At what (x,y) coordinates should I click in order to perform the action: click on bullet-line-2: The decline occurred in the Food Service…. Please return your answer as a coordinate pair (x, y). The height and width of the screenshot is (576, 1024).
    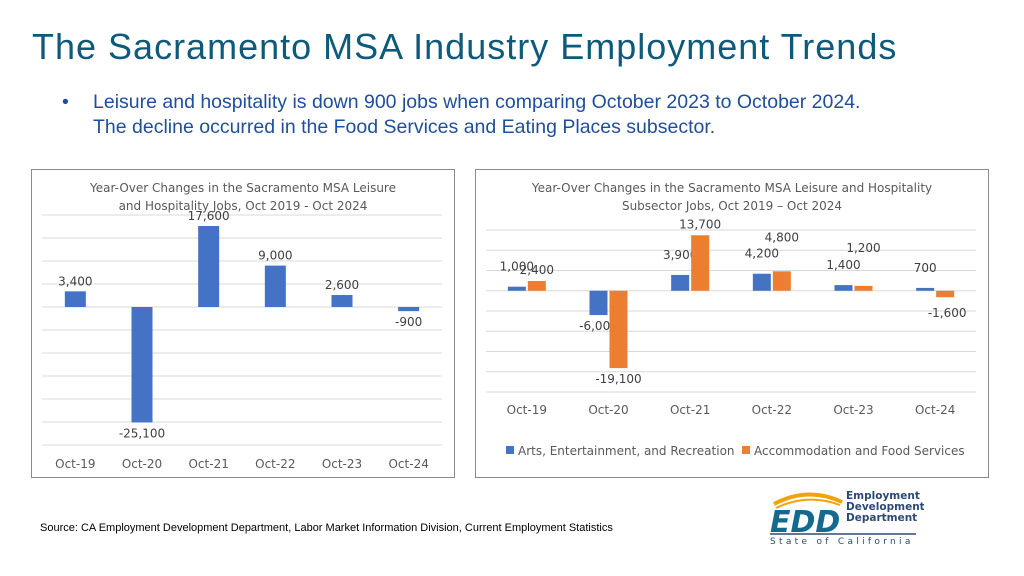
    Looking at the image, I should click on (404, 127).